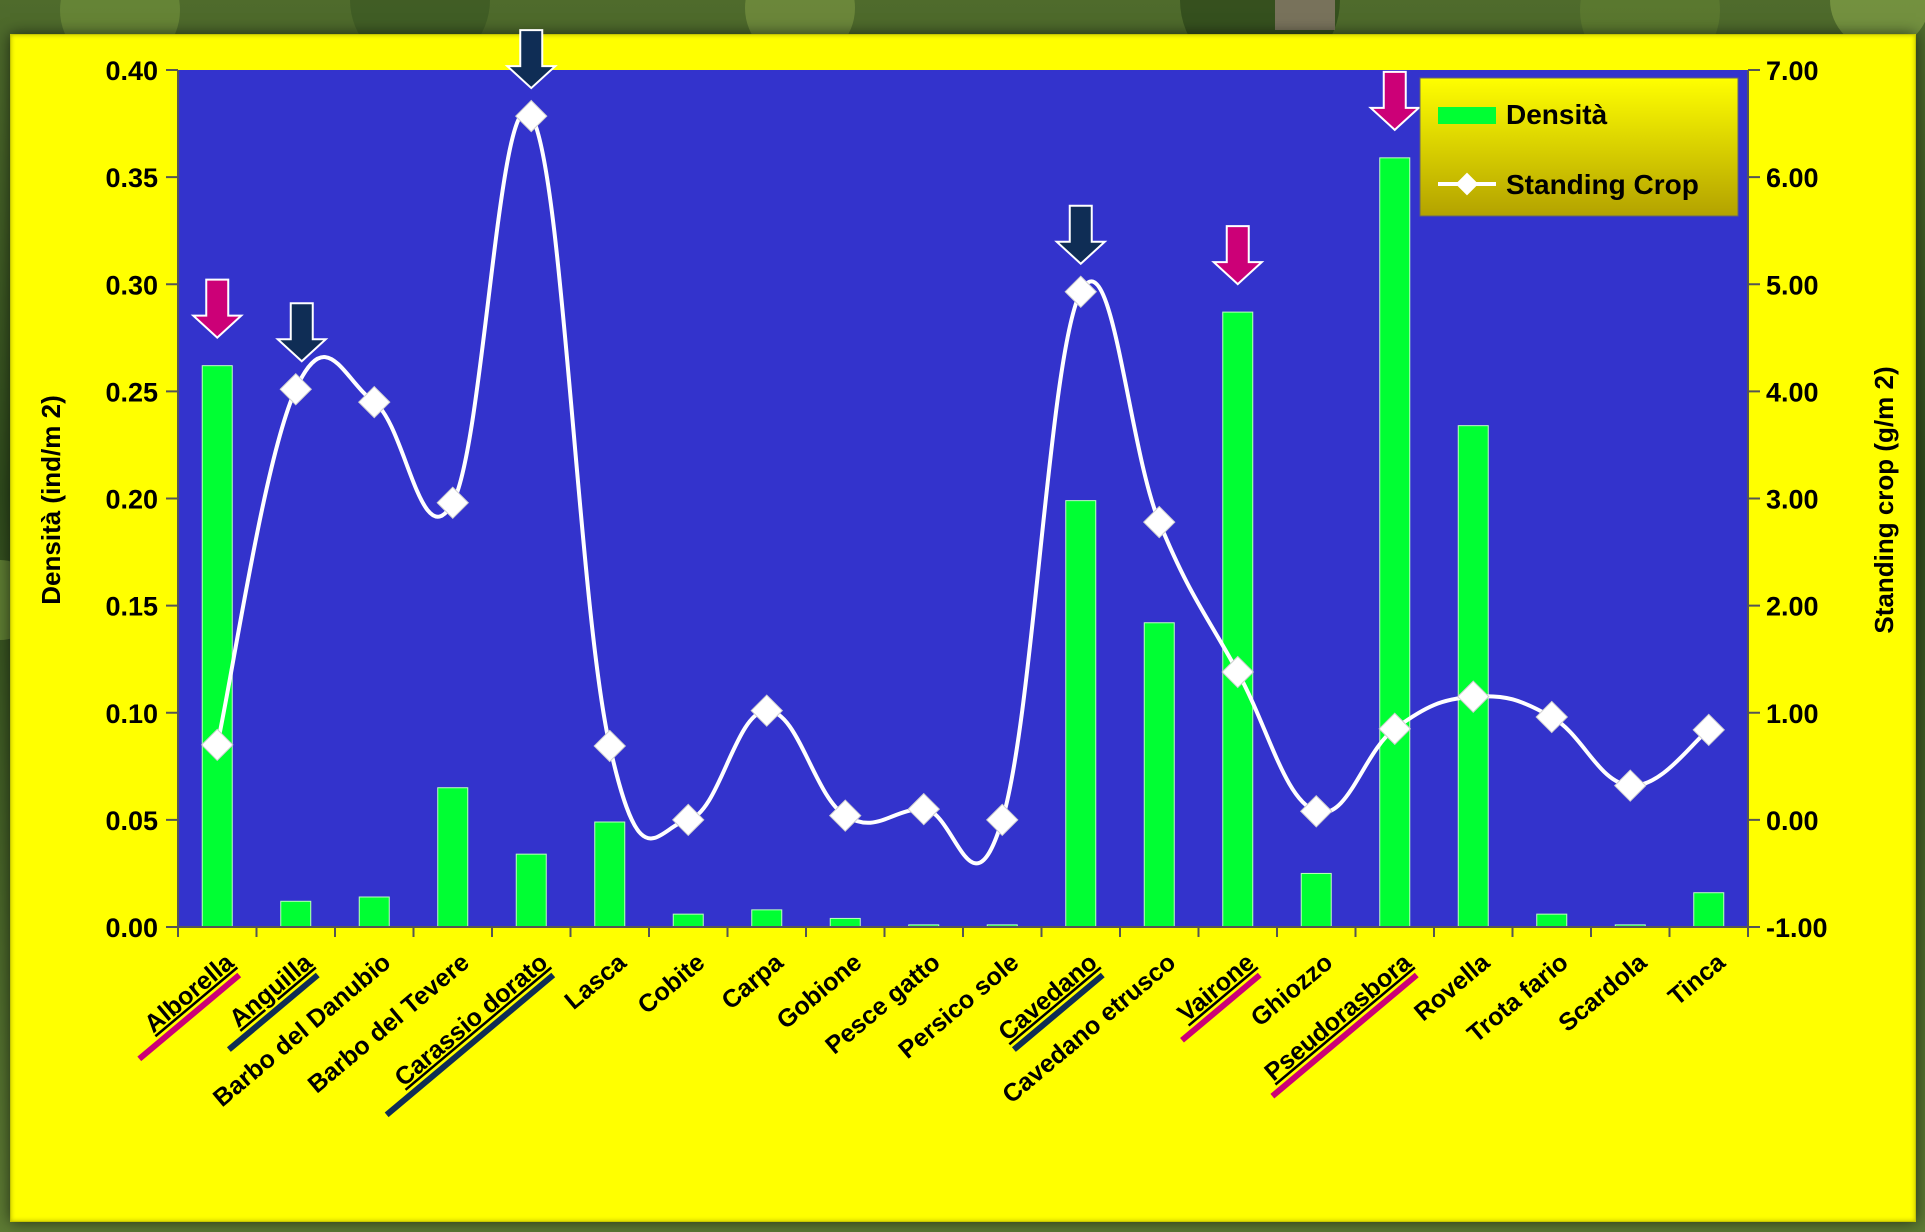 This screenshot has height=1232, width=1925. I want to click on standing-crop-point-alborella, so click(217, 745).